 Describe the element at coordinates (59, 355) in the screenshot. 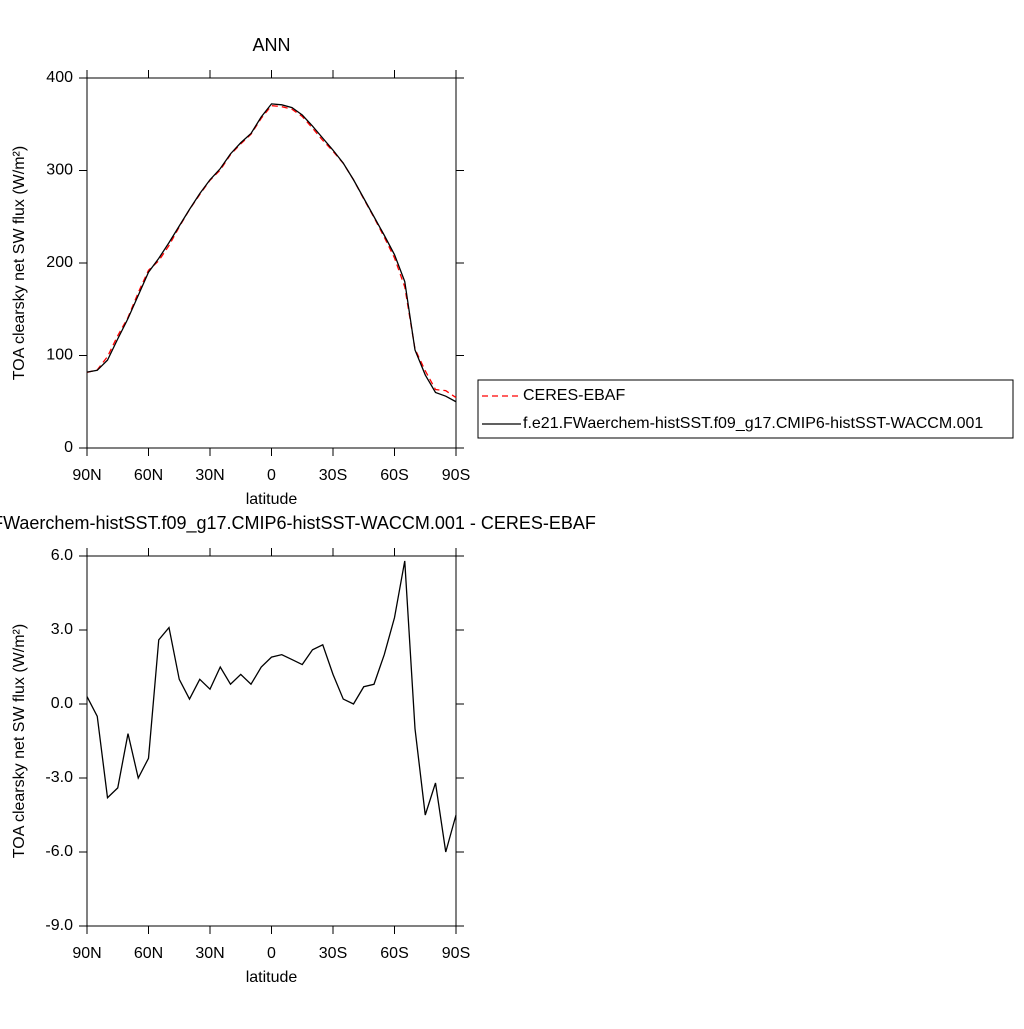

I see `y-tick-label: 100` at that location.